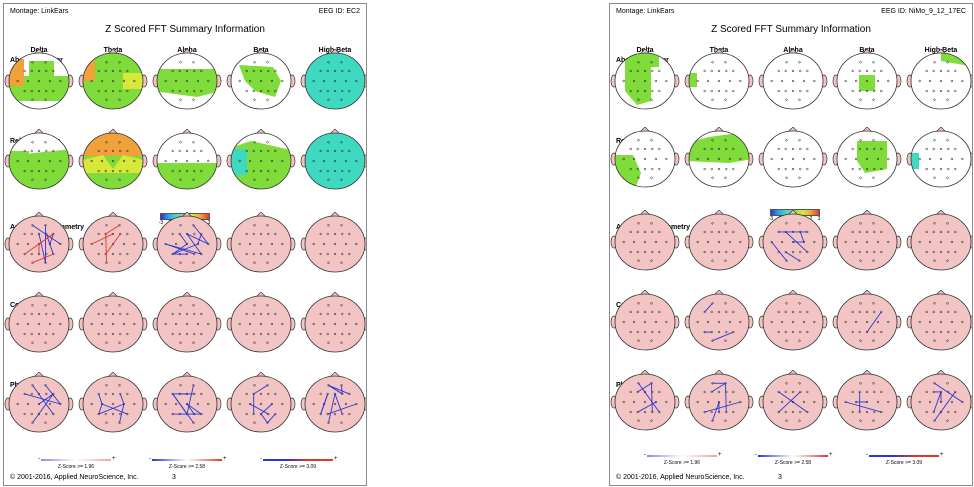 The width and height of the screenshot is (974, 487). Describe the element at coordinates (811, 219) in the screenshot. I see `color-scale-tick: 2` at that location.